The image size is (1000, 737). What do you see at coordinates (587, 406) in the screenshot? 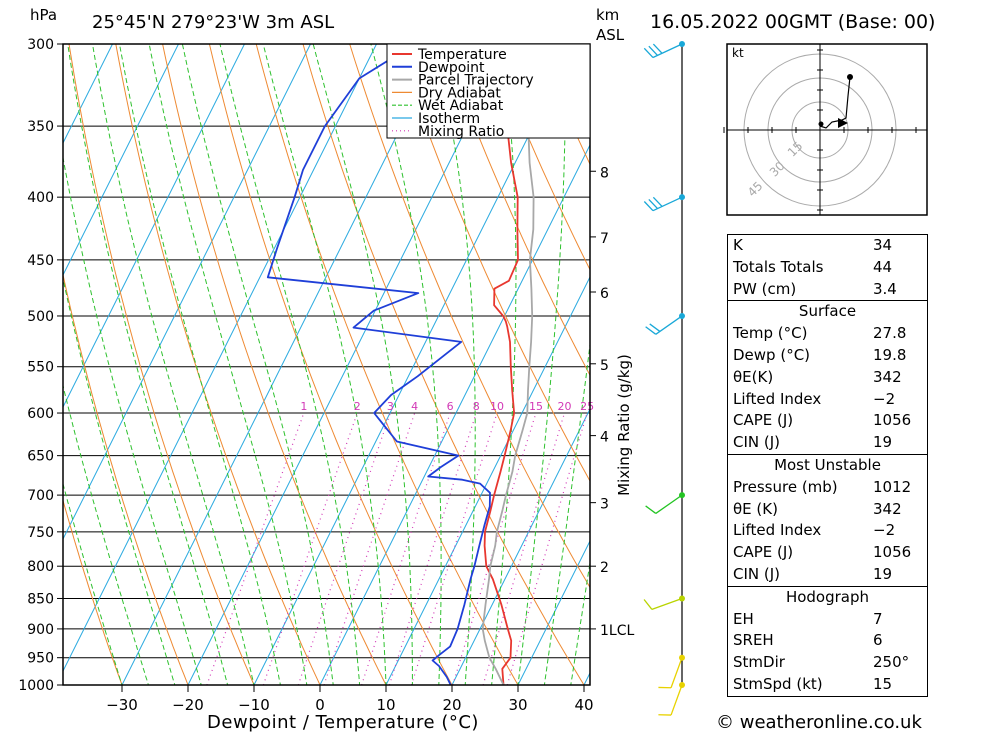
I see `mixing-ratio-label: 25` at bounding box center [587, 406].